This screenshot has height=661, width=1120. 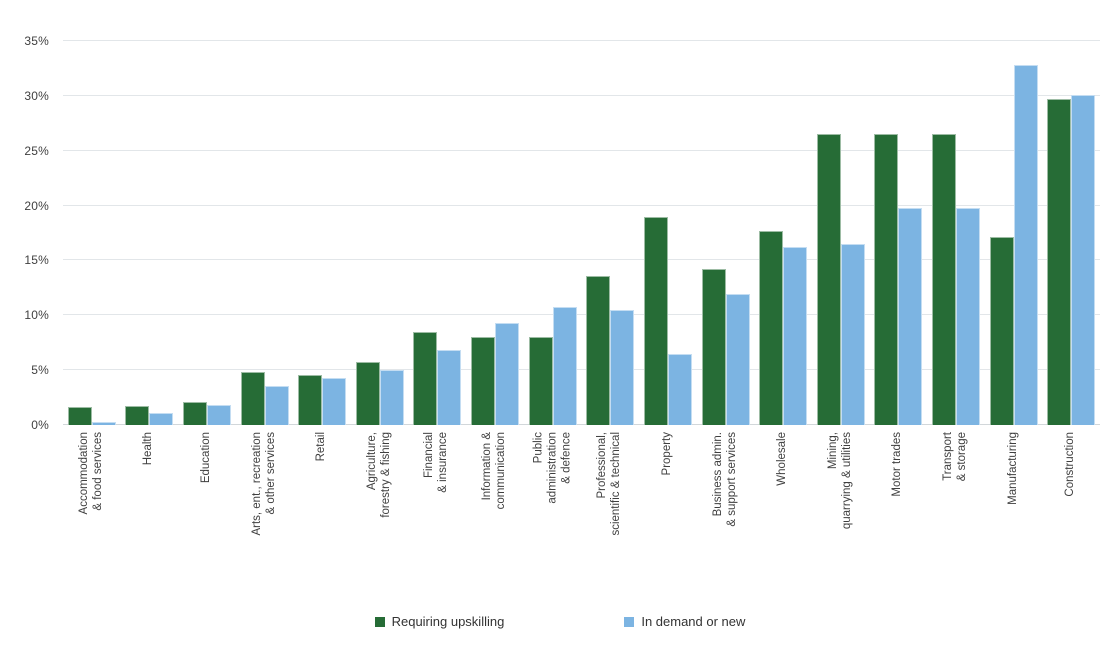 I want to click on legend-item-in-demand-or-new: In demand or new, so click(x=684, y=621).